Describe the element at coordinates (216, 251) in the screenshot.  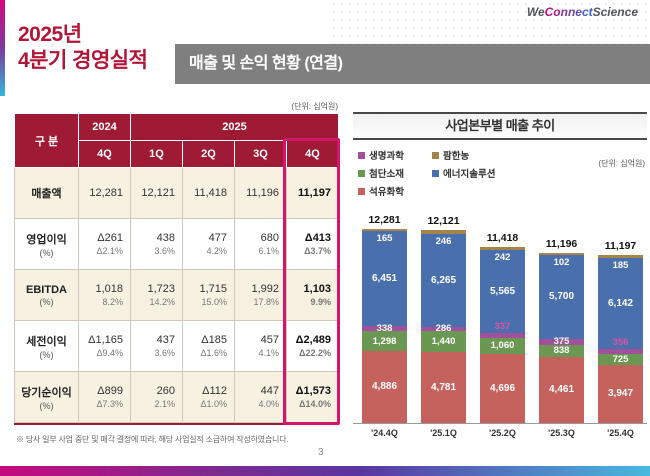
I see `cell-pct: 4.2%` at that location.